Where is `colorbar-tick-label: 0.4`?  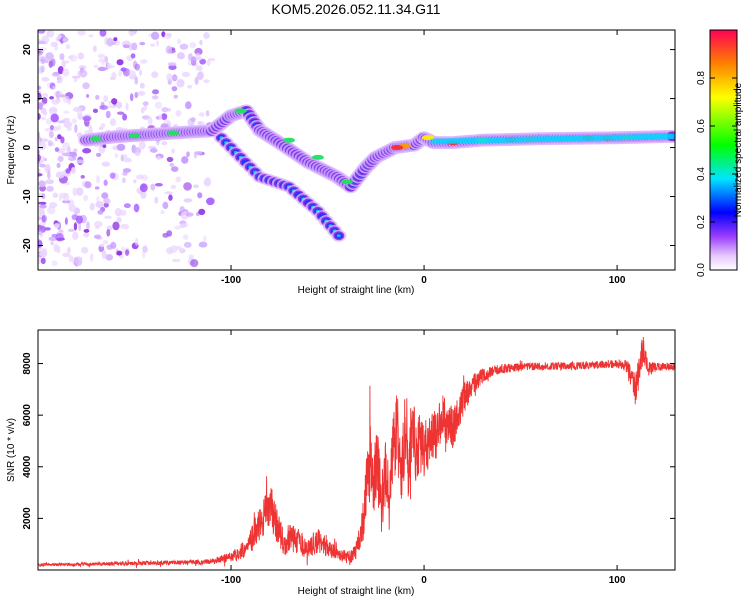 colorbar-tick-label: 0.4 is located at coordinates (701, 174).